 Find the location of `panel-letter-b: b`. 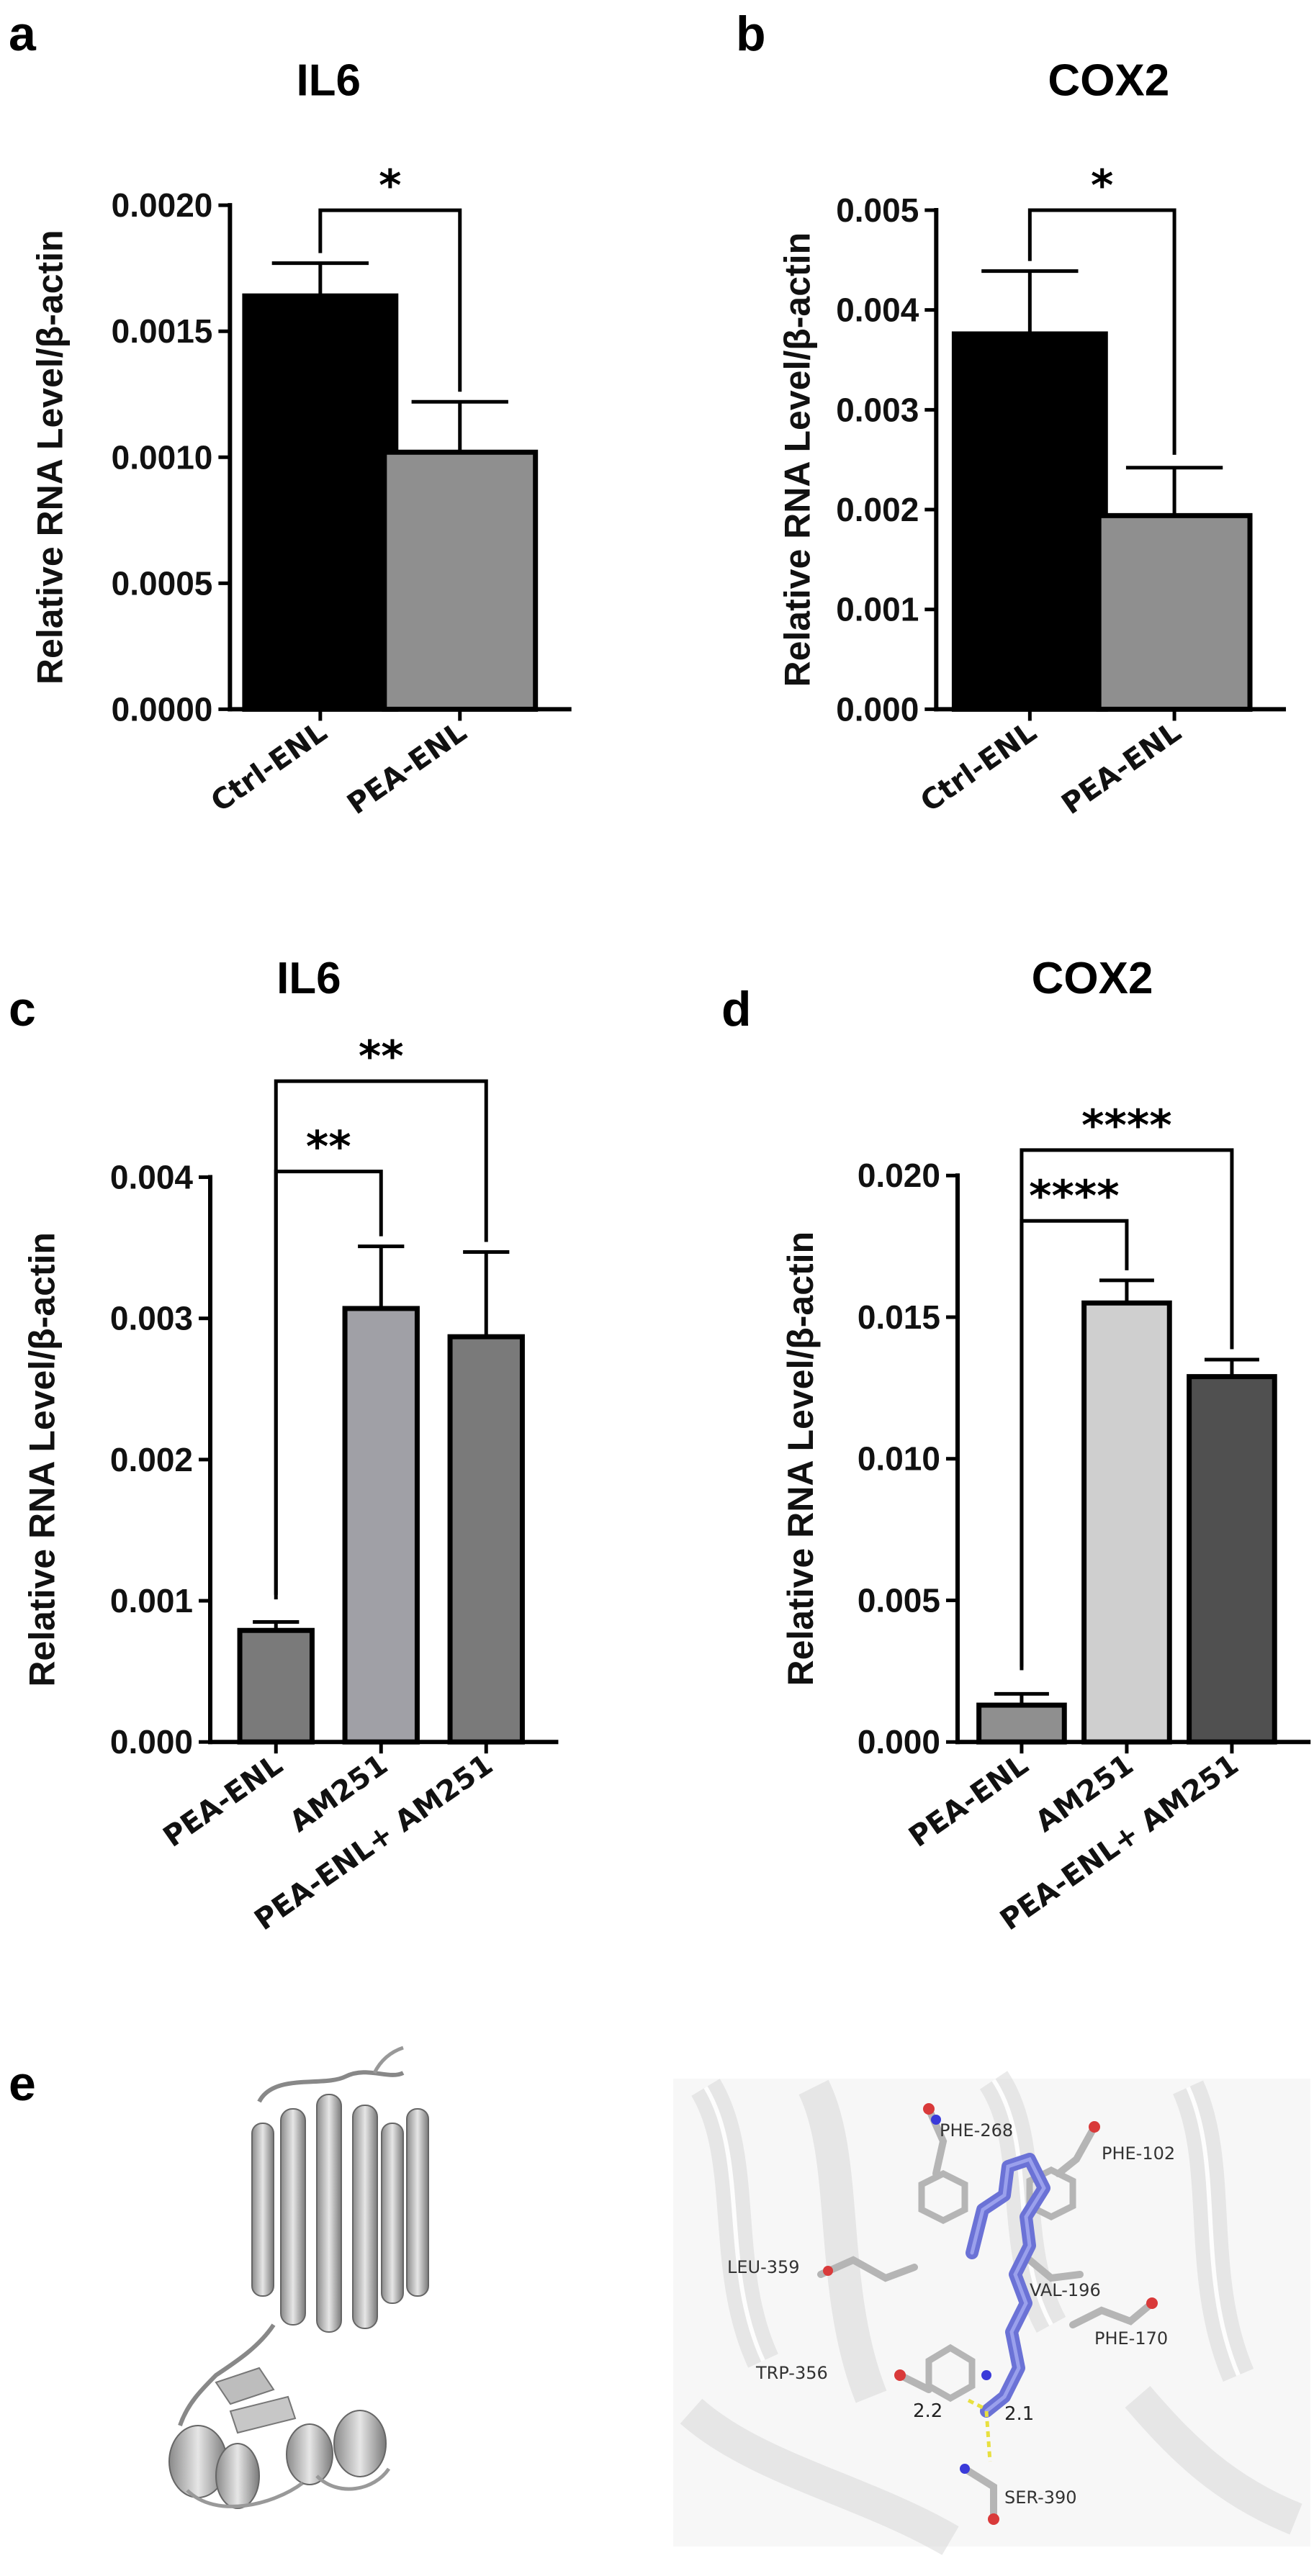

panel-letter-b: b is located at coordinates (751, 33).